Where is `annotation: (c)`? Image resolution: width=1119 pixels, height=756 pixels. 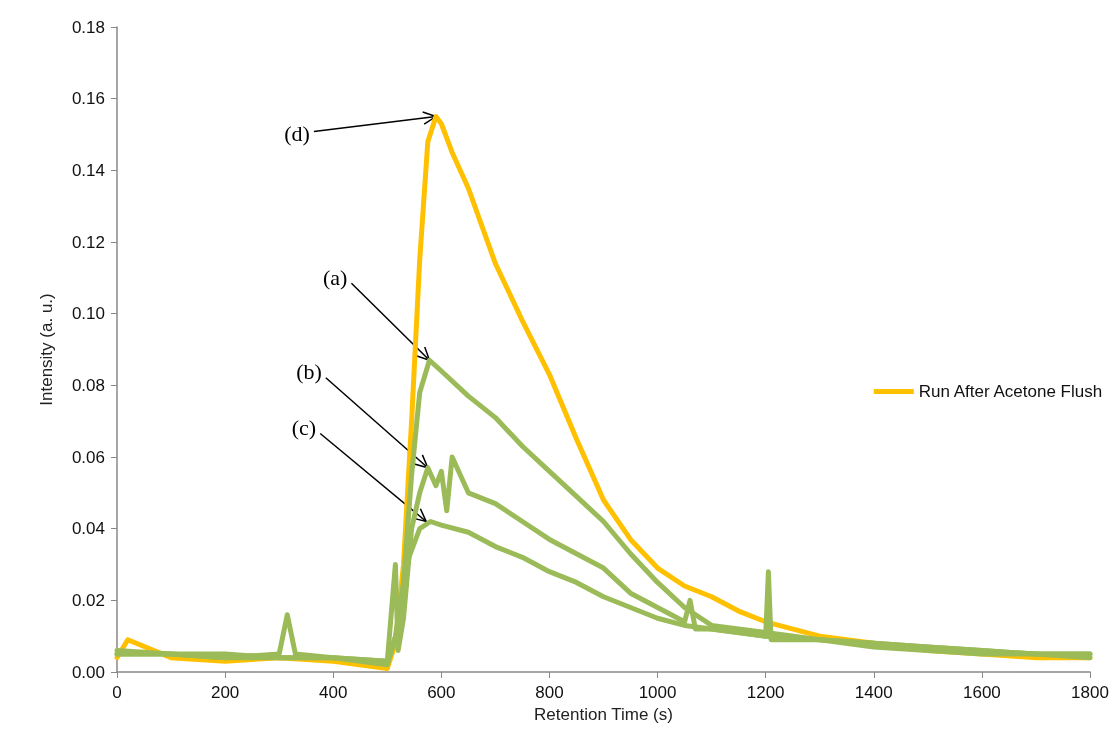
annotation: (c) is located at coordinates (304, 427).